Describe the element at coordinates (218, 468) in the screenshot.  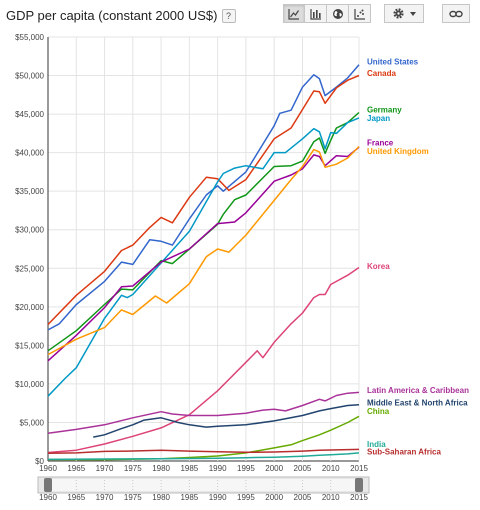
I see `x-tick-label: 1990` at that location.